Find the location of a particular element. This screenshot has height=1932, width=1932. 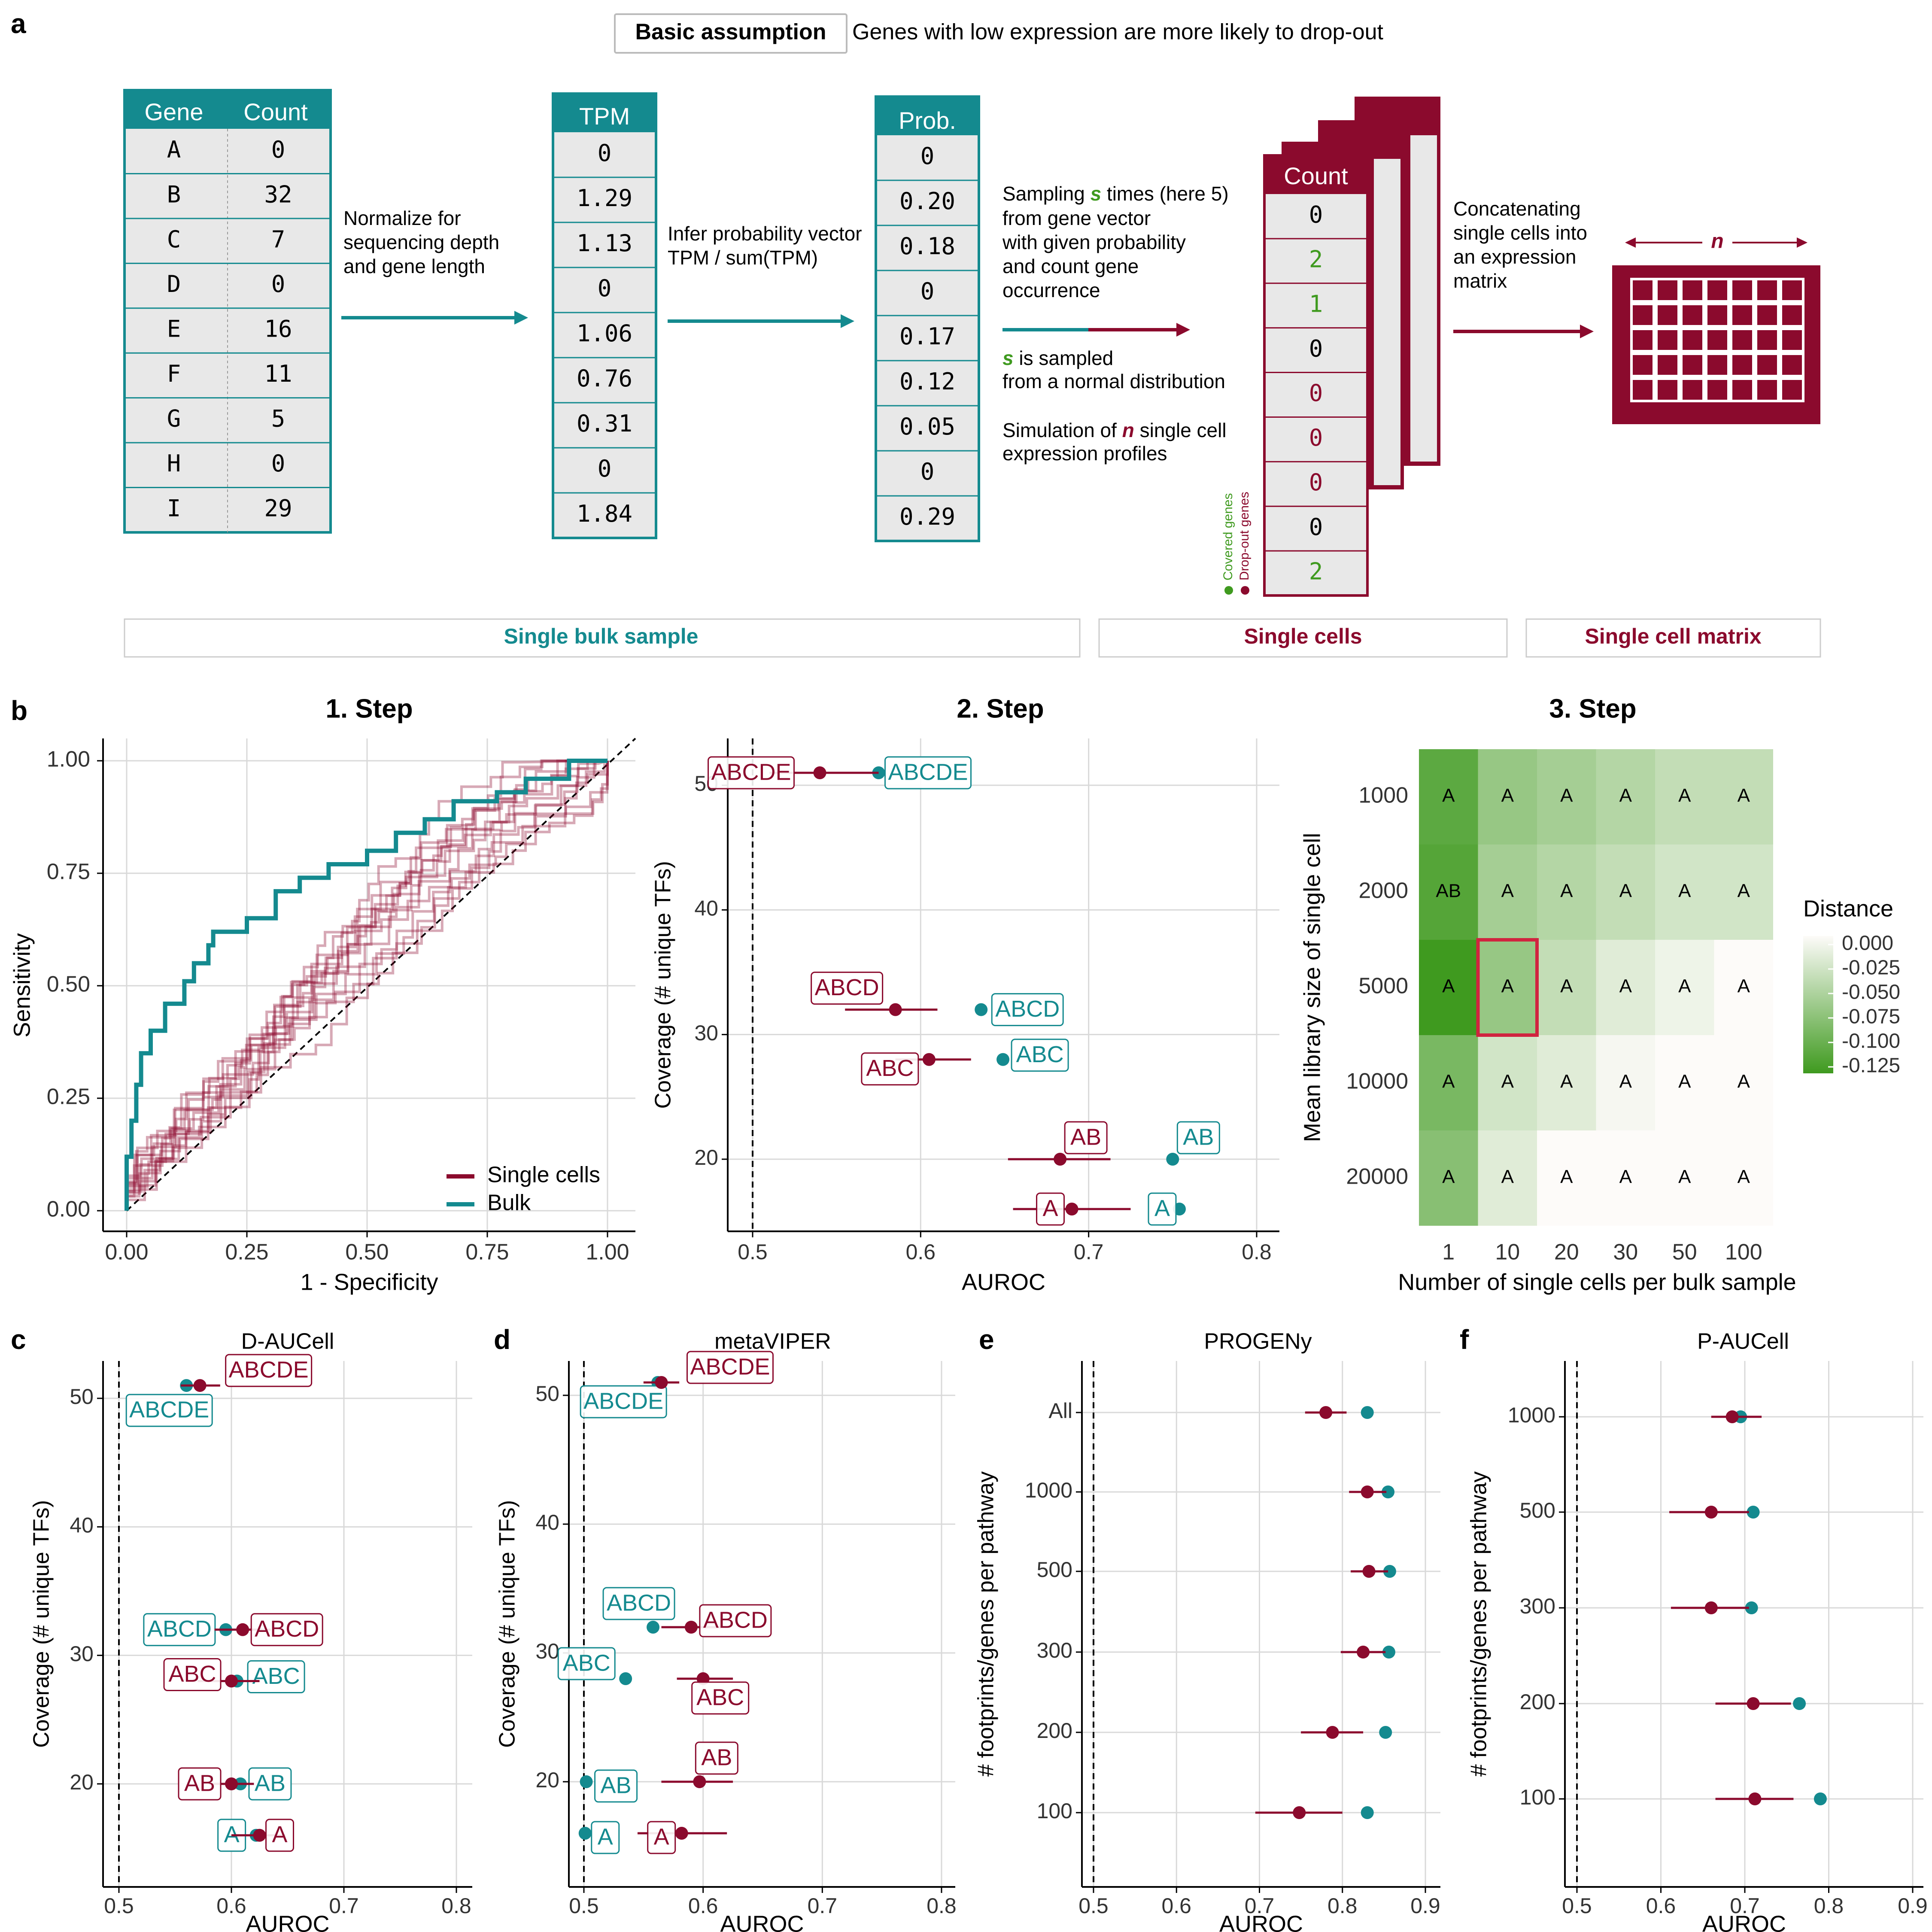

c-single-label: ABC is located at coordinates (192, 1674).